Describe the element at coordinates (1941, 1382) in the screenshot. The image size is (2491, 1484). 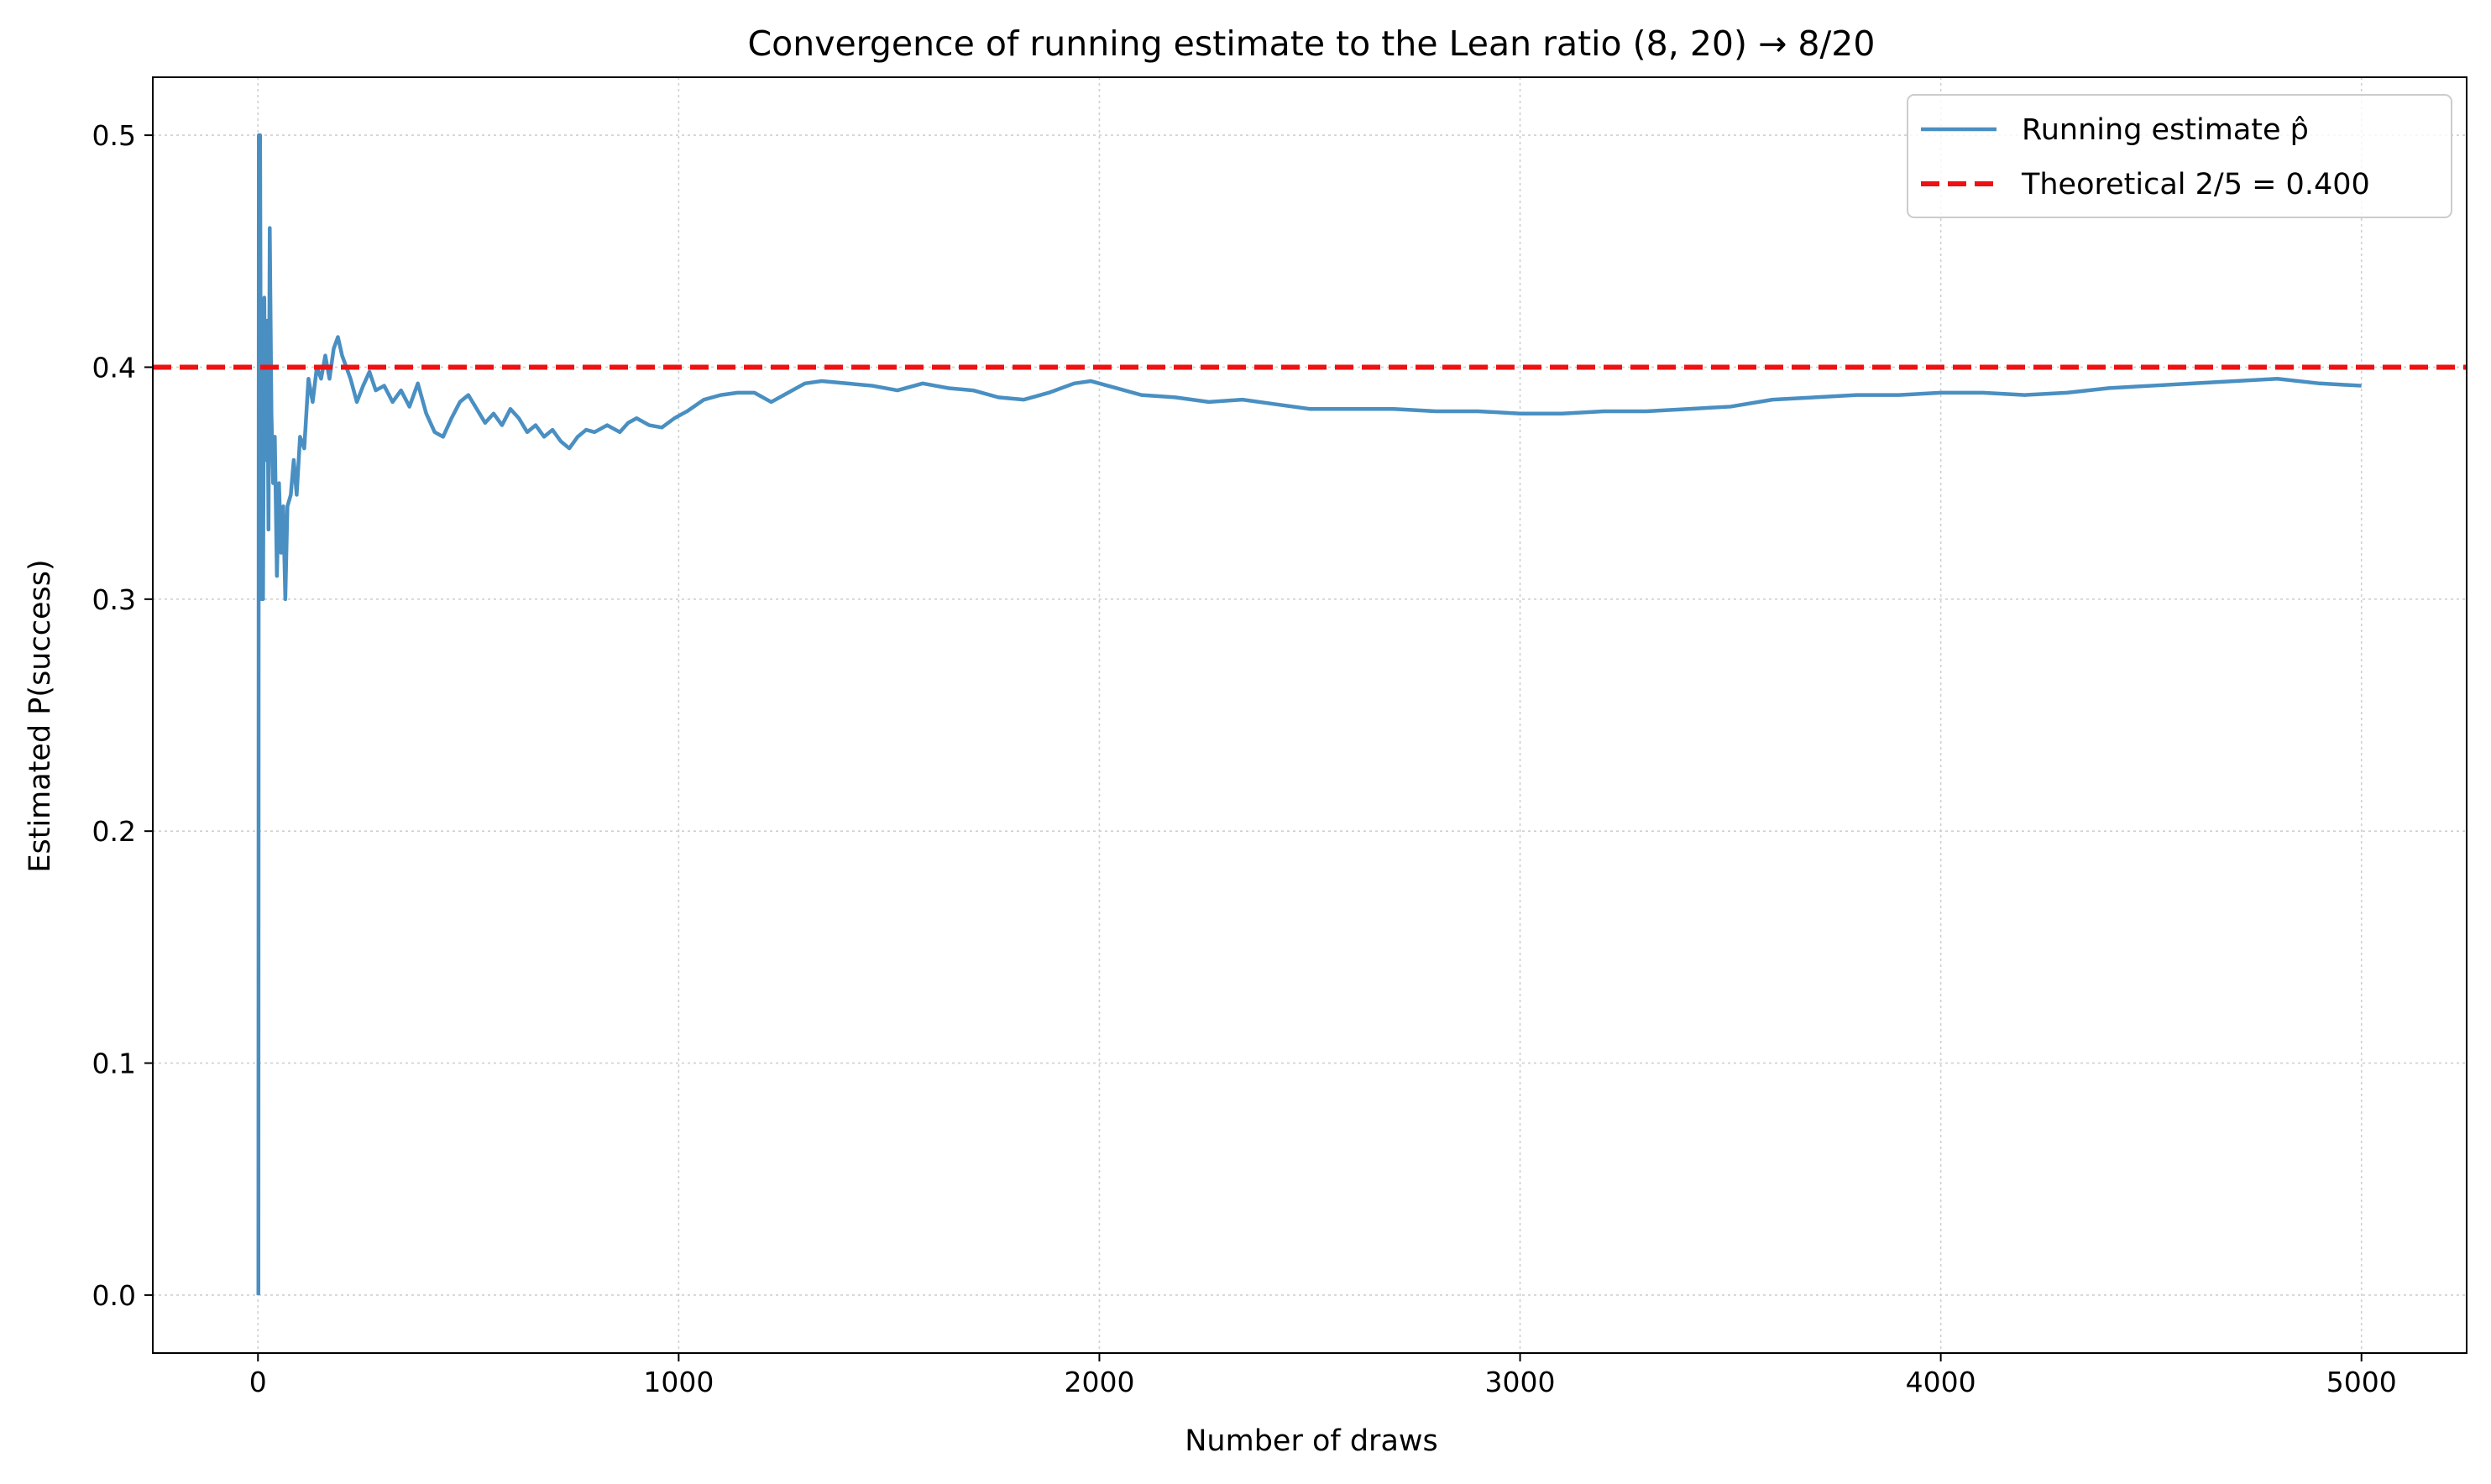
I see `x-tick-label: 4000` at that location.